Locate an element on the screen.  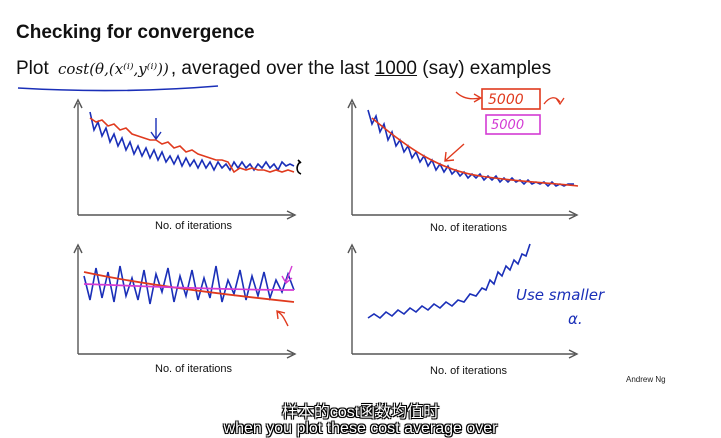
author-credit: Andrew Ng is located at coordinates (646, 379).